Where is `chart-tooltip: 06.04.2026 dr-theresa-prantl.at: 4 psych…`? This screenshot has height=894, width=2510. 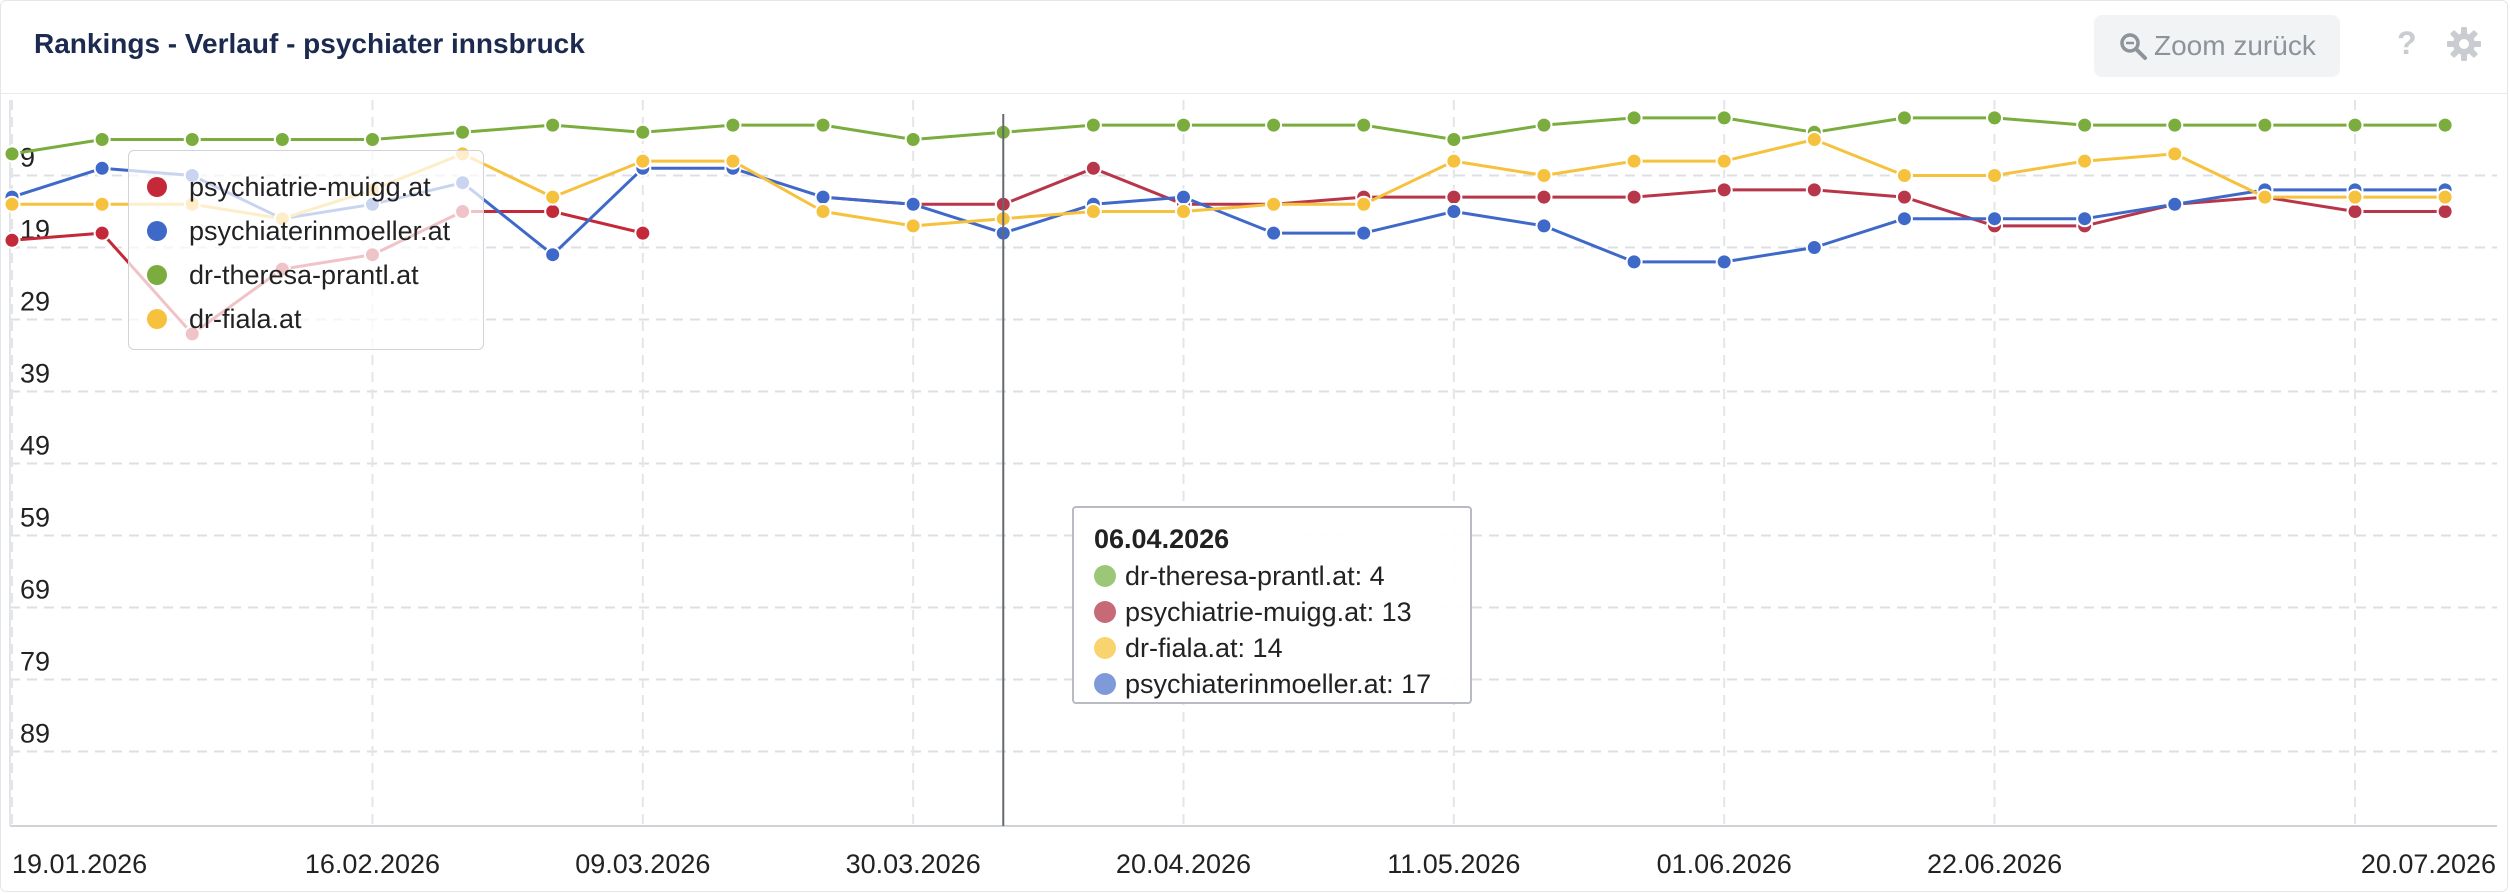
chart-tooltip: 06.04.2026 dr-theresa-prantl.at: 4 psych… is located at coordinates (1272, 605).